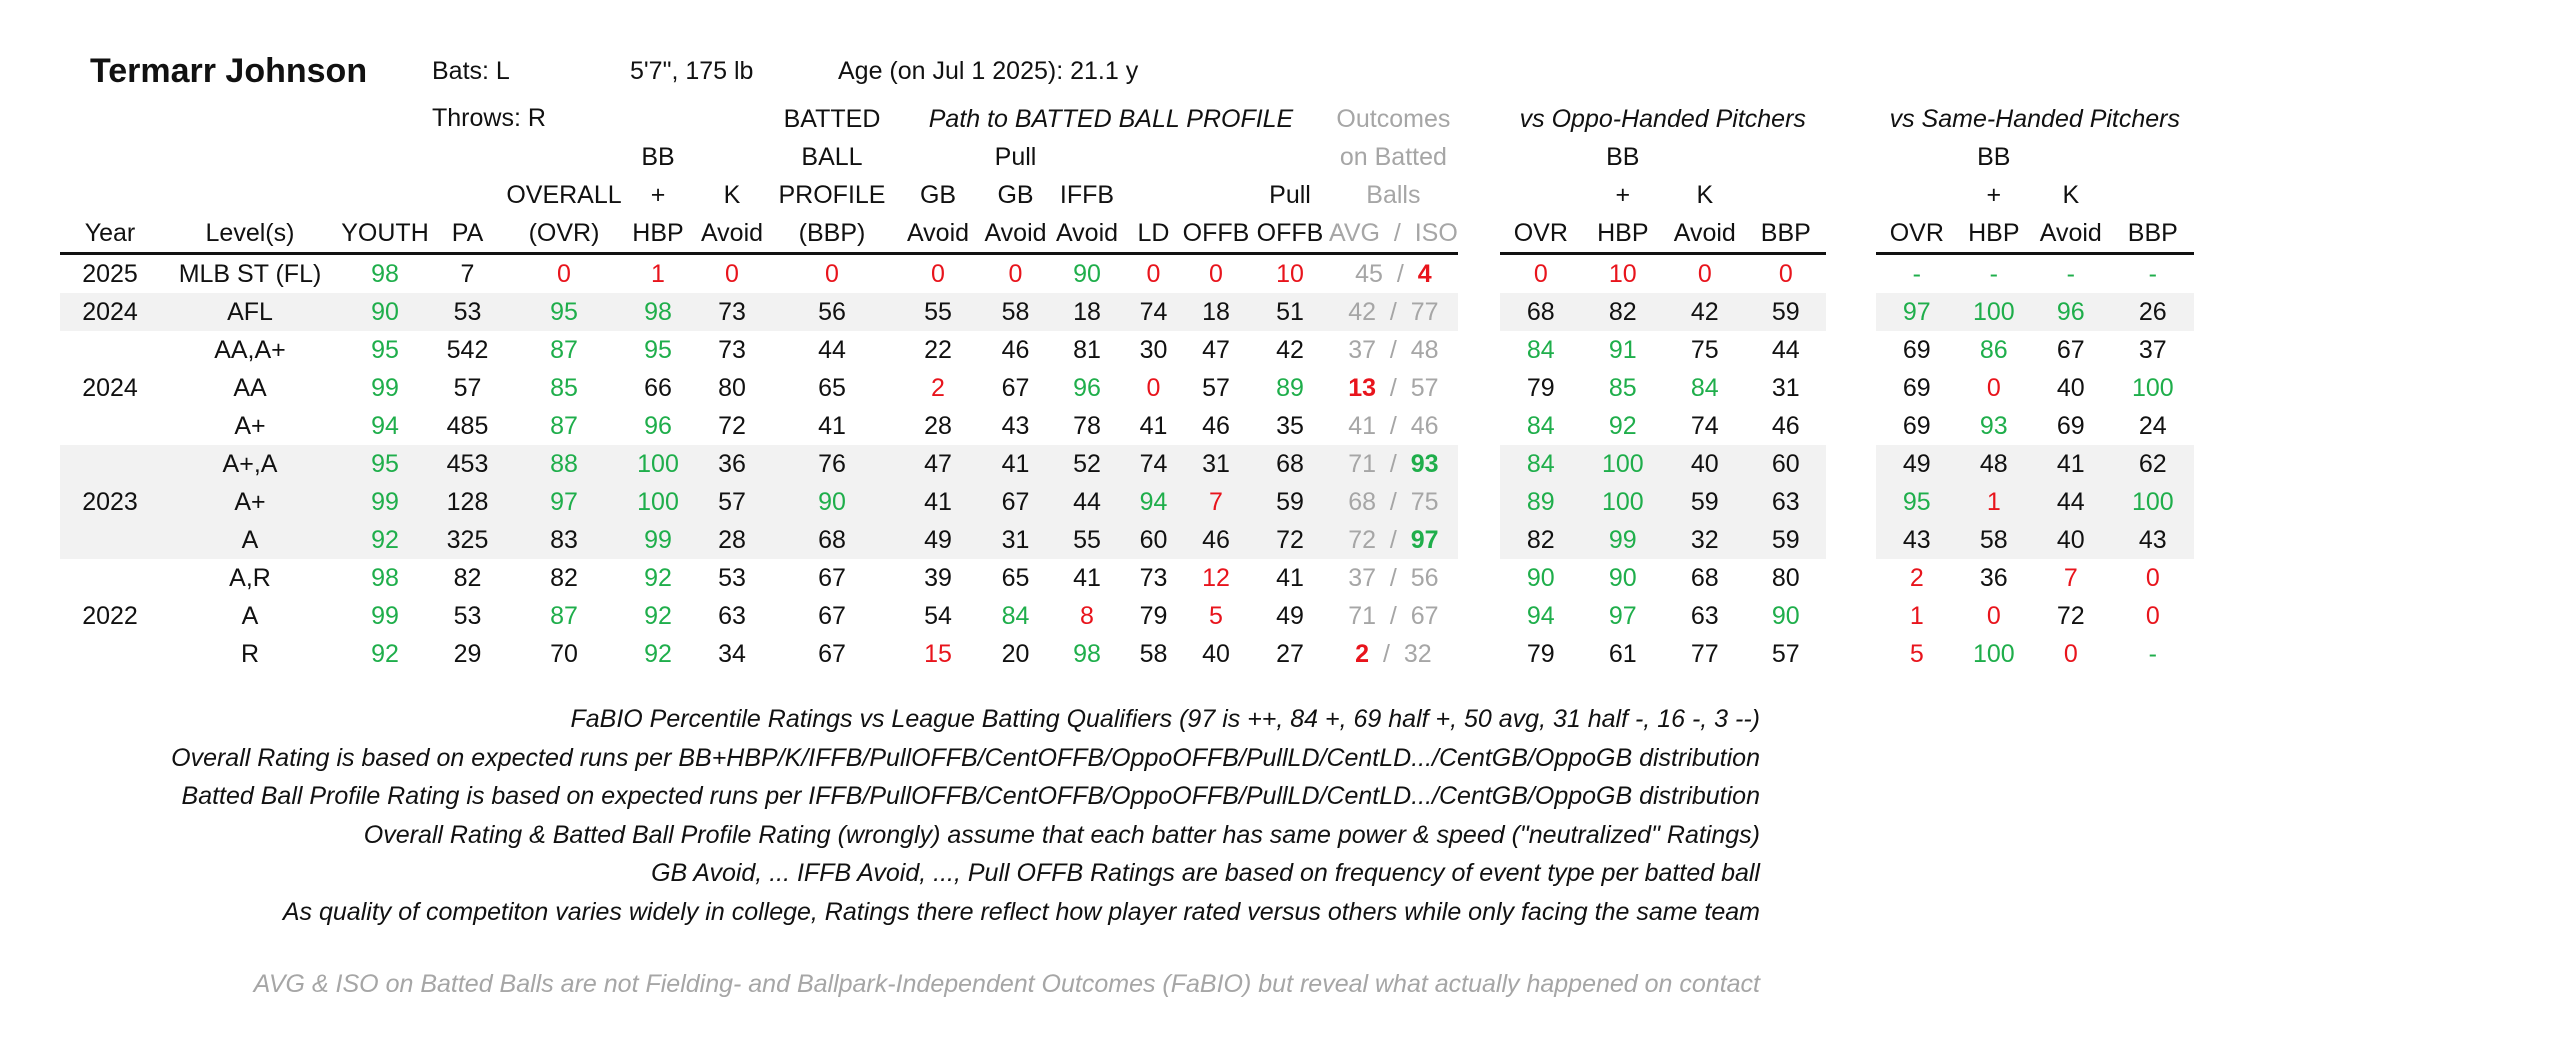  Describe the element at coordinates (1540, 234) in the screenshot. I see `oppo-ovr-header: OVR` at that location.